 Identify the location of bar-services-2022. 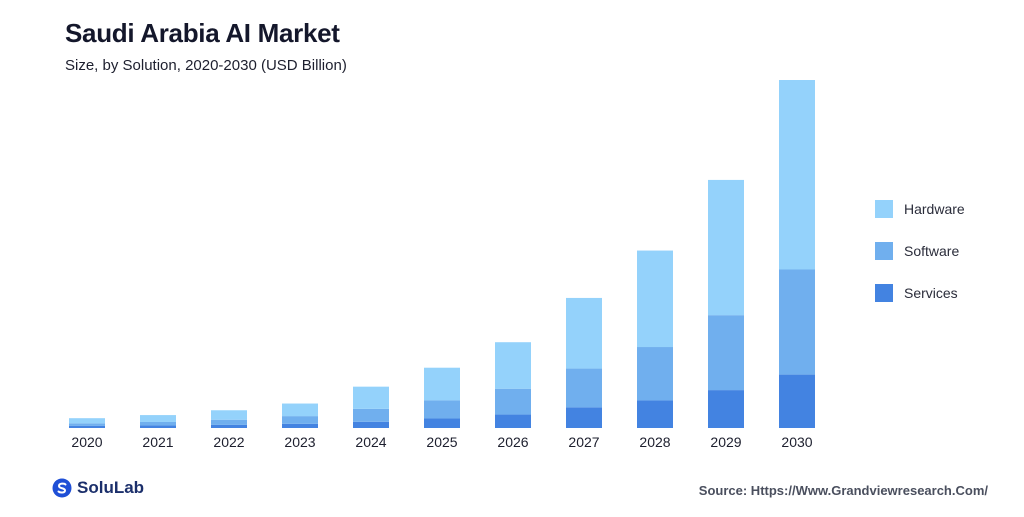
(229, 426).